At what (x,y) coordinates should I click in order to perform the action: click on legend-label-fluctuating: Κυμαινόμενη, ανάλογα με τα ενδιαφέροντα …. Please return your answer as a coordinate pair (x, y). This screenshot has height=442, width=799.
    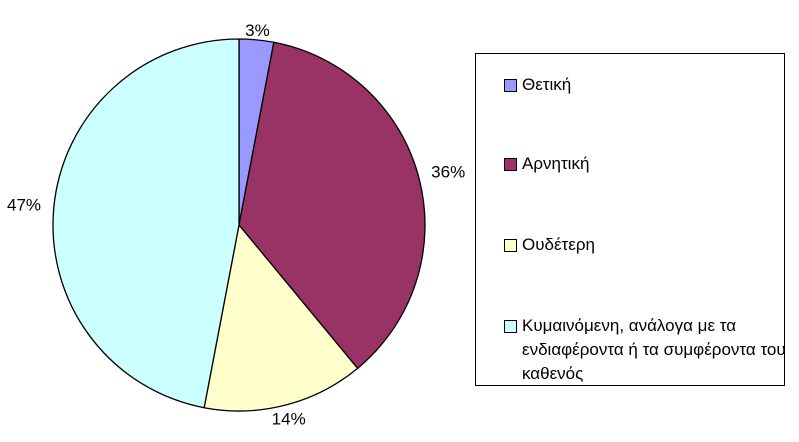
    Looking at the image, I should click on (654, 350).